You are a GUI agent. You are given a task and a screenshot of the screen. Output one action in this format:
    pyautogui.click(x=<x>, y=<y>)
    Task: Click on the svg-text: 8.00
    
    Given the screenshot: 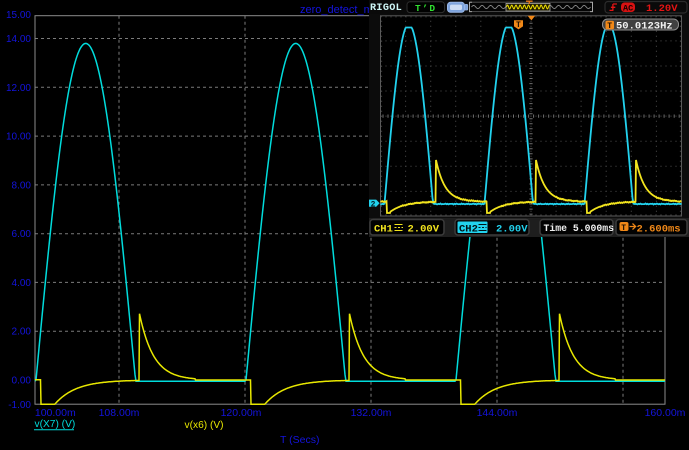 What is the action you would take?
    pyautogui.click(x=22, y=185)
    